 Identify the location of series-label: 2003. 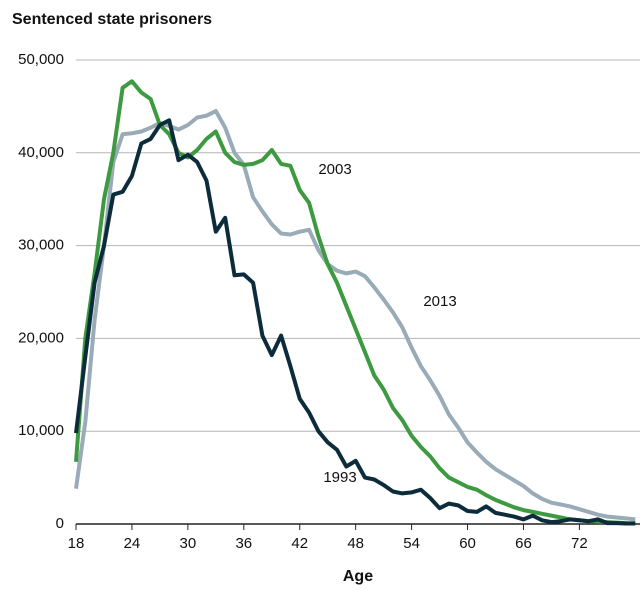
(334, 169).